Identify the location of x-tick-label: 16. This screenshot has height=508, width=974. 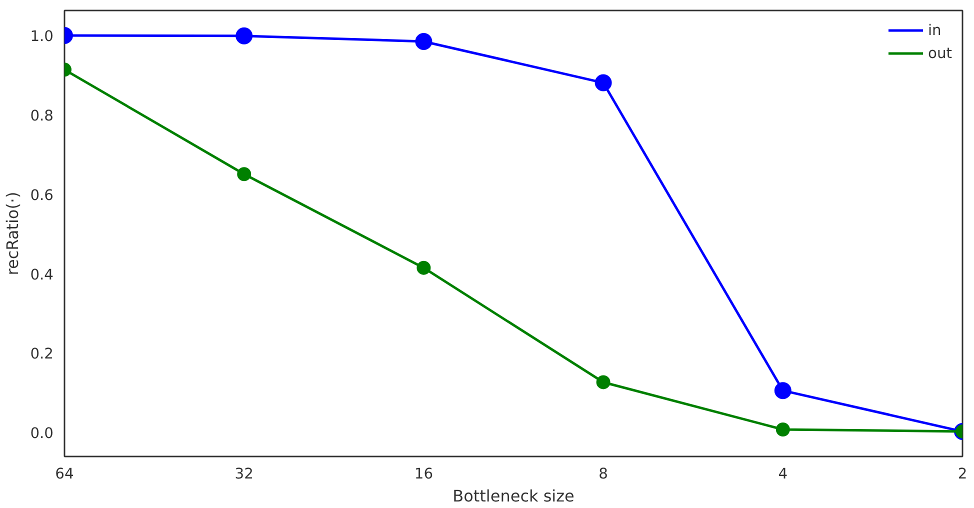
(424, 474).